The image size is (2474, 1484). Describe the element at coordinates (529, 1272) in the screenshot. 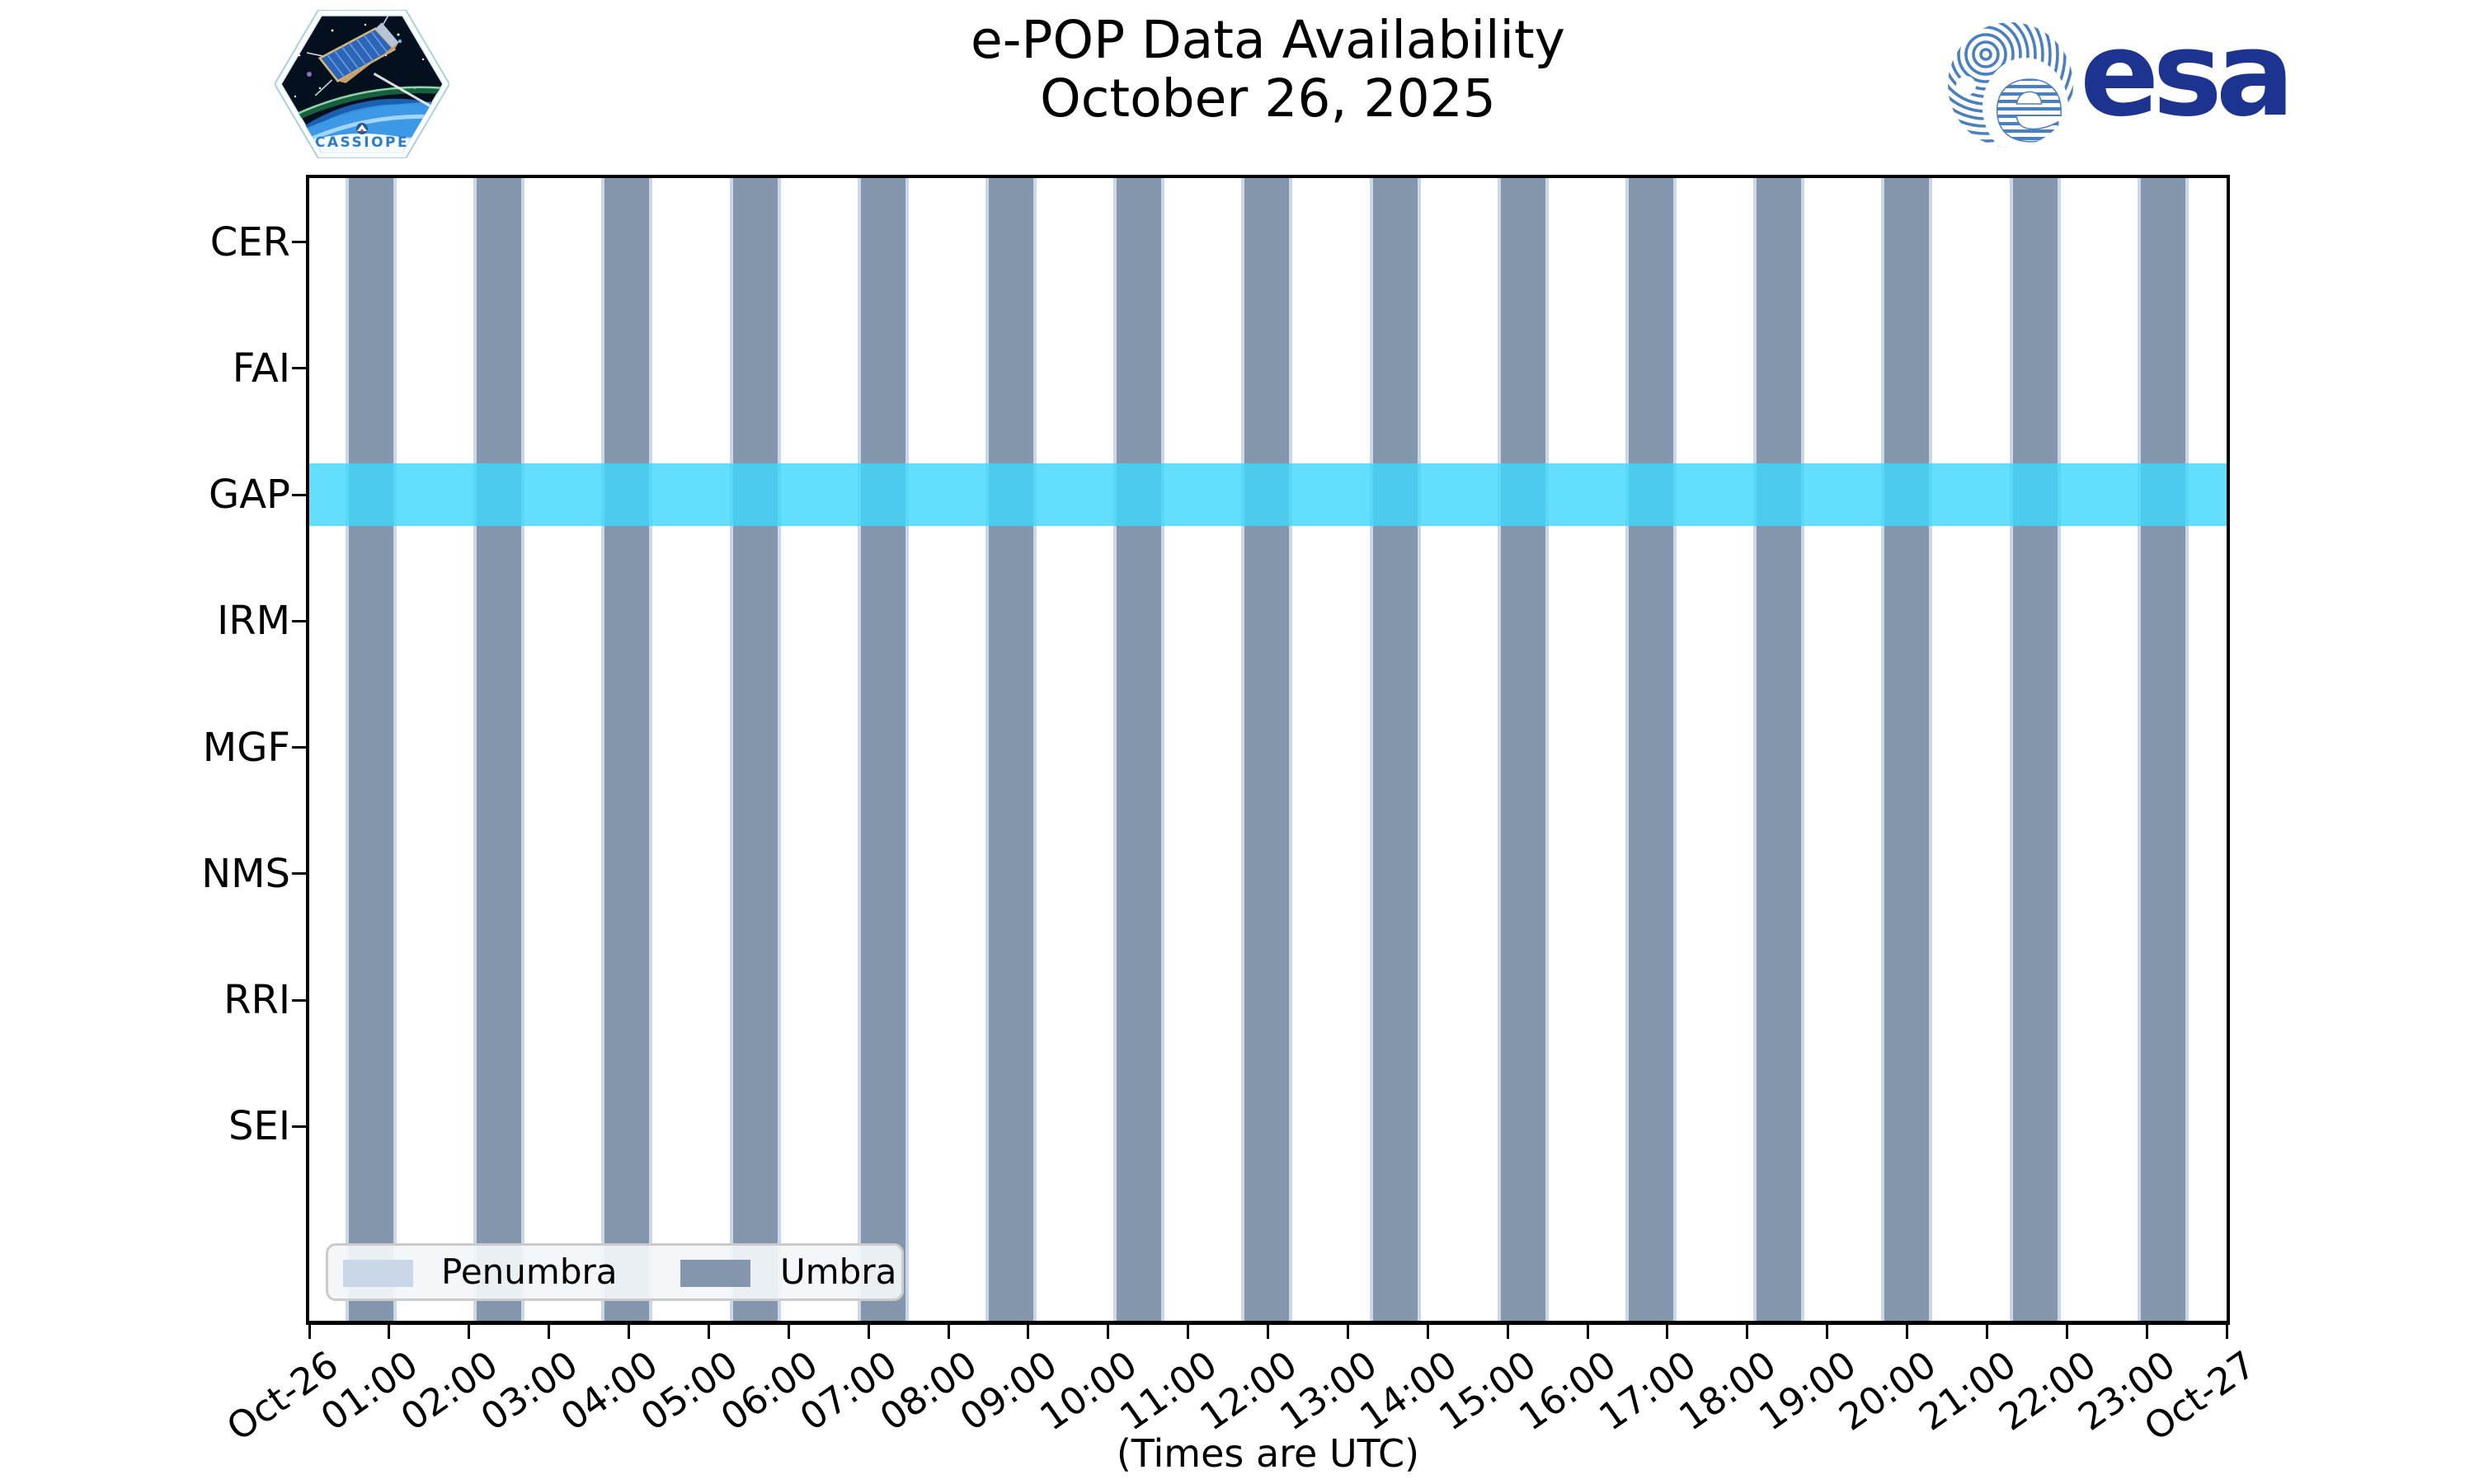

I see `legend-label-penumbra: Penumbra` at that location.